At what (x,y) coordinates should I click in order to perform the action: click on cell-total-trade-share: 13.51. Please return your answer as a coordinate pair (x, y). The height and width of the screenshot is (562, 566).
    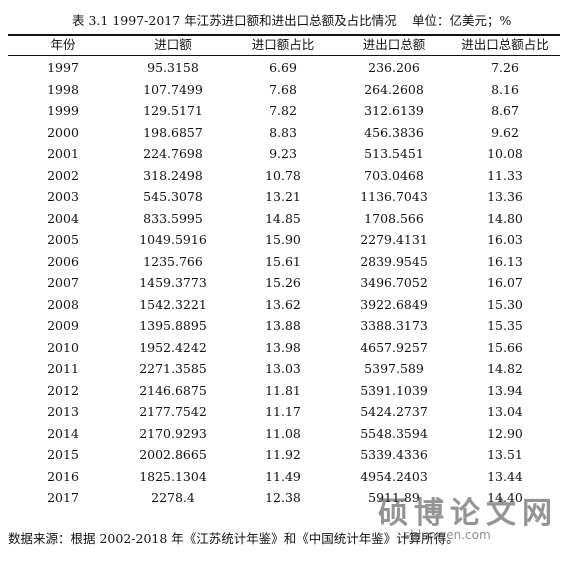
    Looking at the image, I should click on (505, 454).